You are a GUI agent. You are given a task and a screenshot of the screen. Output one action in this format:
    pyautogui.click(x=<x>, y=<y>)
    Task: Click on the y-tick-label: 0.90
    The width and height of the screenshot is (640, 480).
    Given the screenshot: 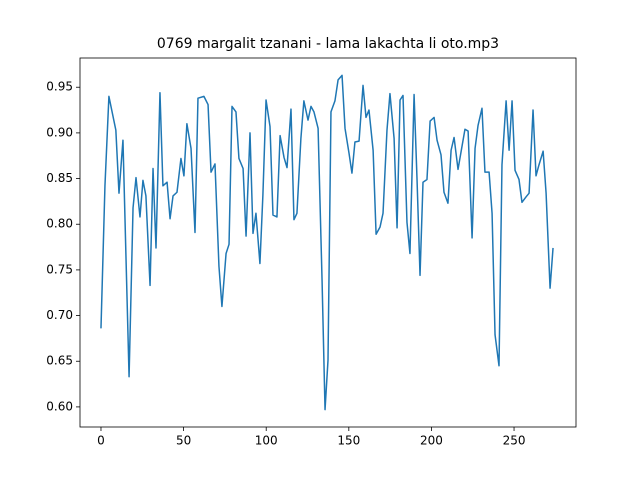 What is the action you would take?
    pyautogui.click(x=59, y=132)
    